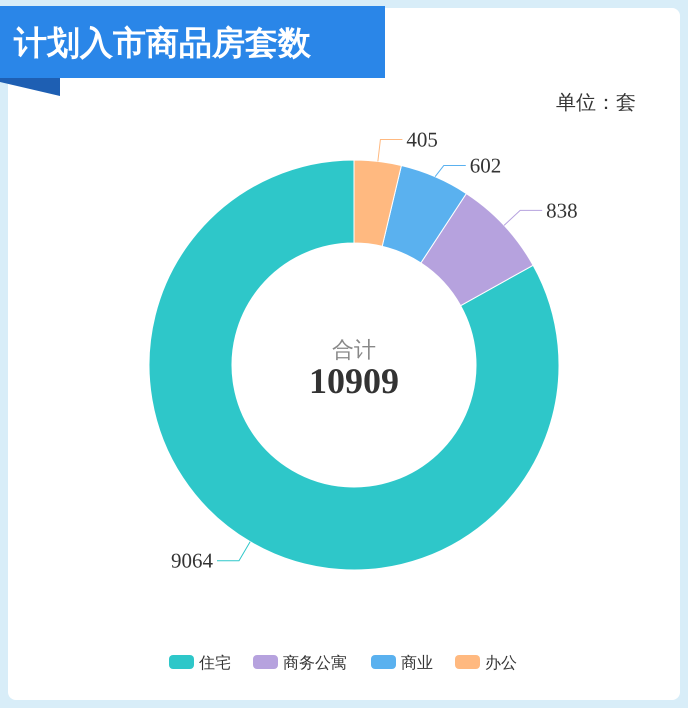 The height and width of the screenshot is (708, 688). What do you see at coordinates (486, 166) in the screenshot?
I see `data-label: 602` at bounding box center [486, 166].